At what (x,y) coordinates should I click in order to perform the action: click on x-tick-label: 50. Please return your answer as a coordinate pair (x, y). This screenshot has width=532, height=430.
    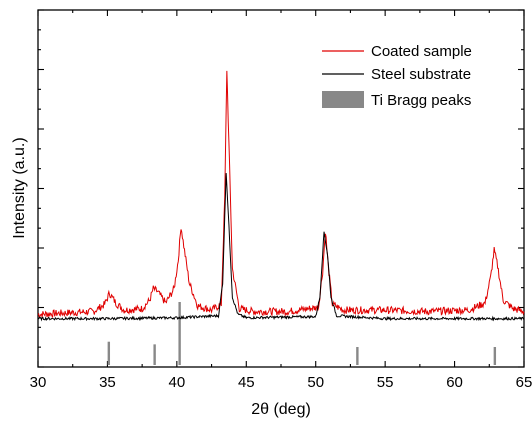
    Looking at the image, I should click on (315, 382).